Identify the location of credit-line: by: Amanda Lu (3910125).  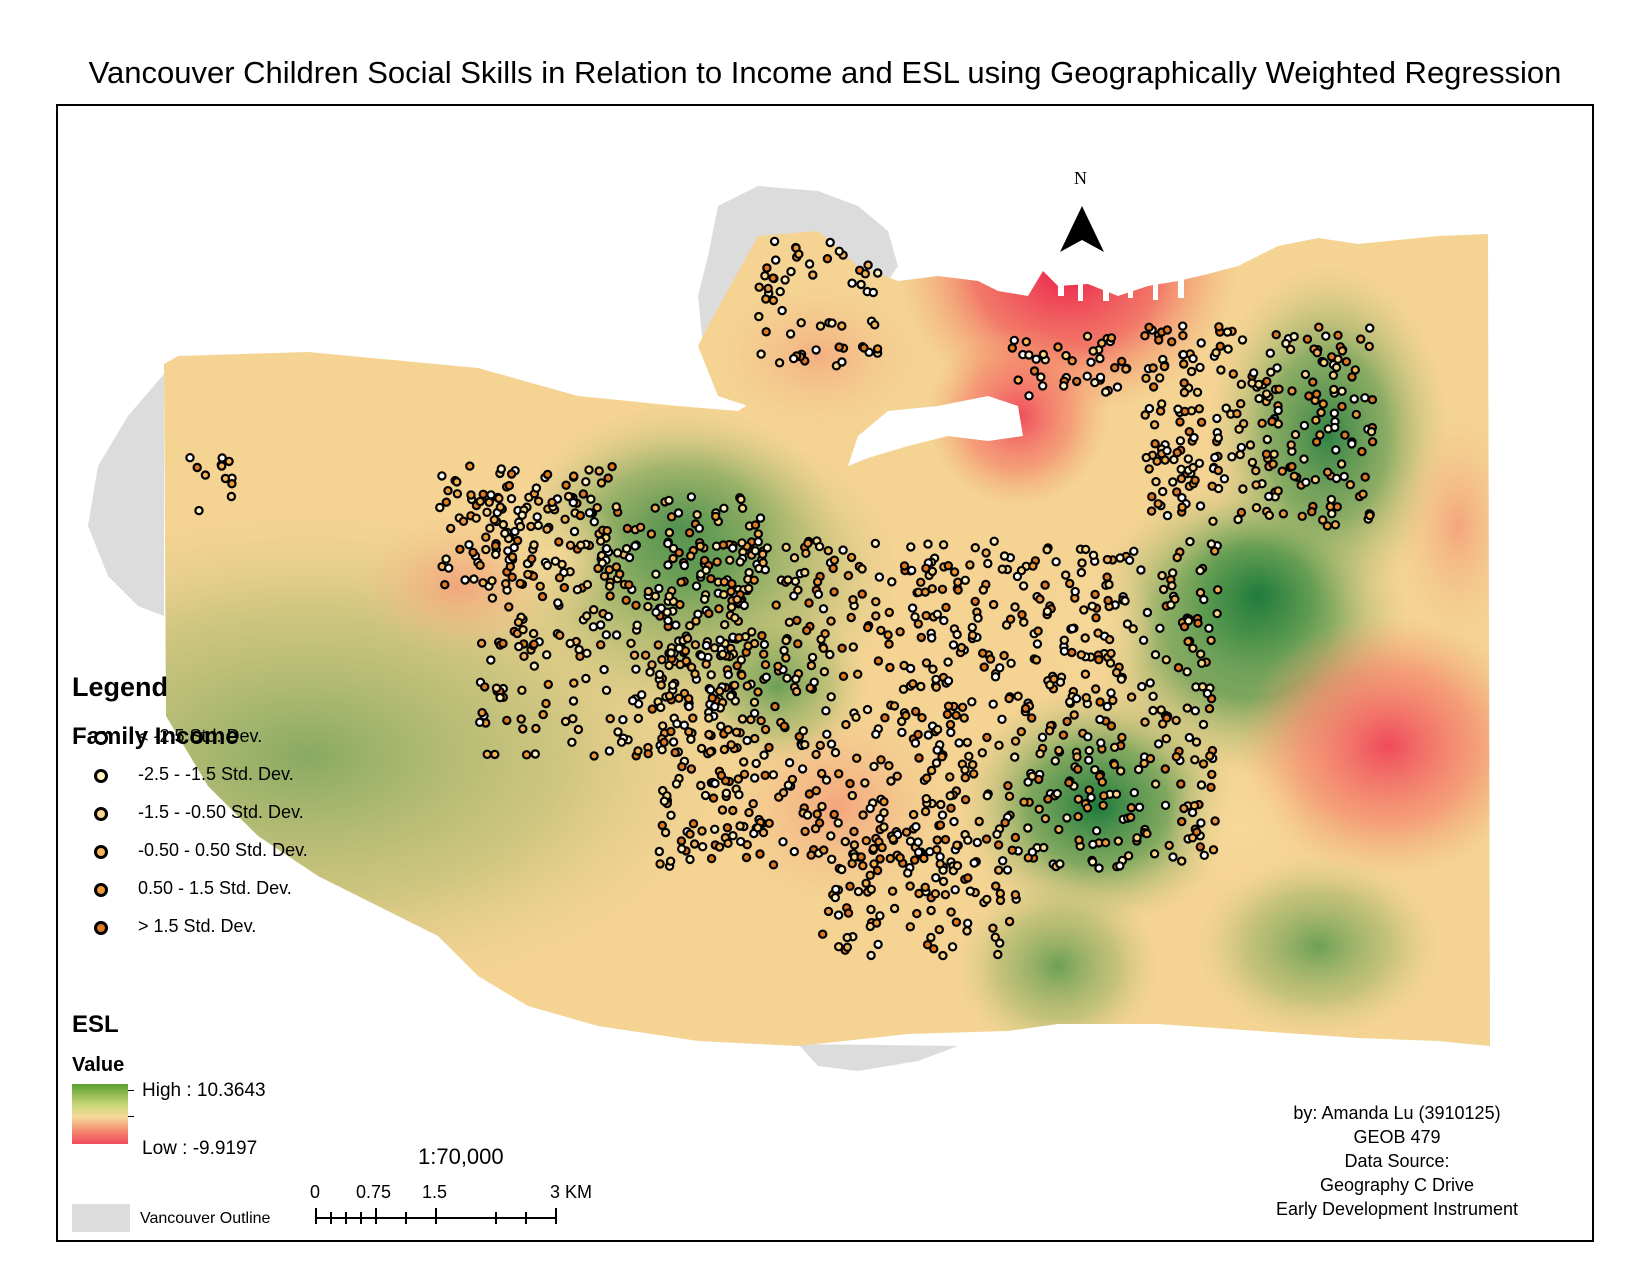
(1397, 1113).